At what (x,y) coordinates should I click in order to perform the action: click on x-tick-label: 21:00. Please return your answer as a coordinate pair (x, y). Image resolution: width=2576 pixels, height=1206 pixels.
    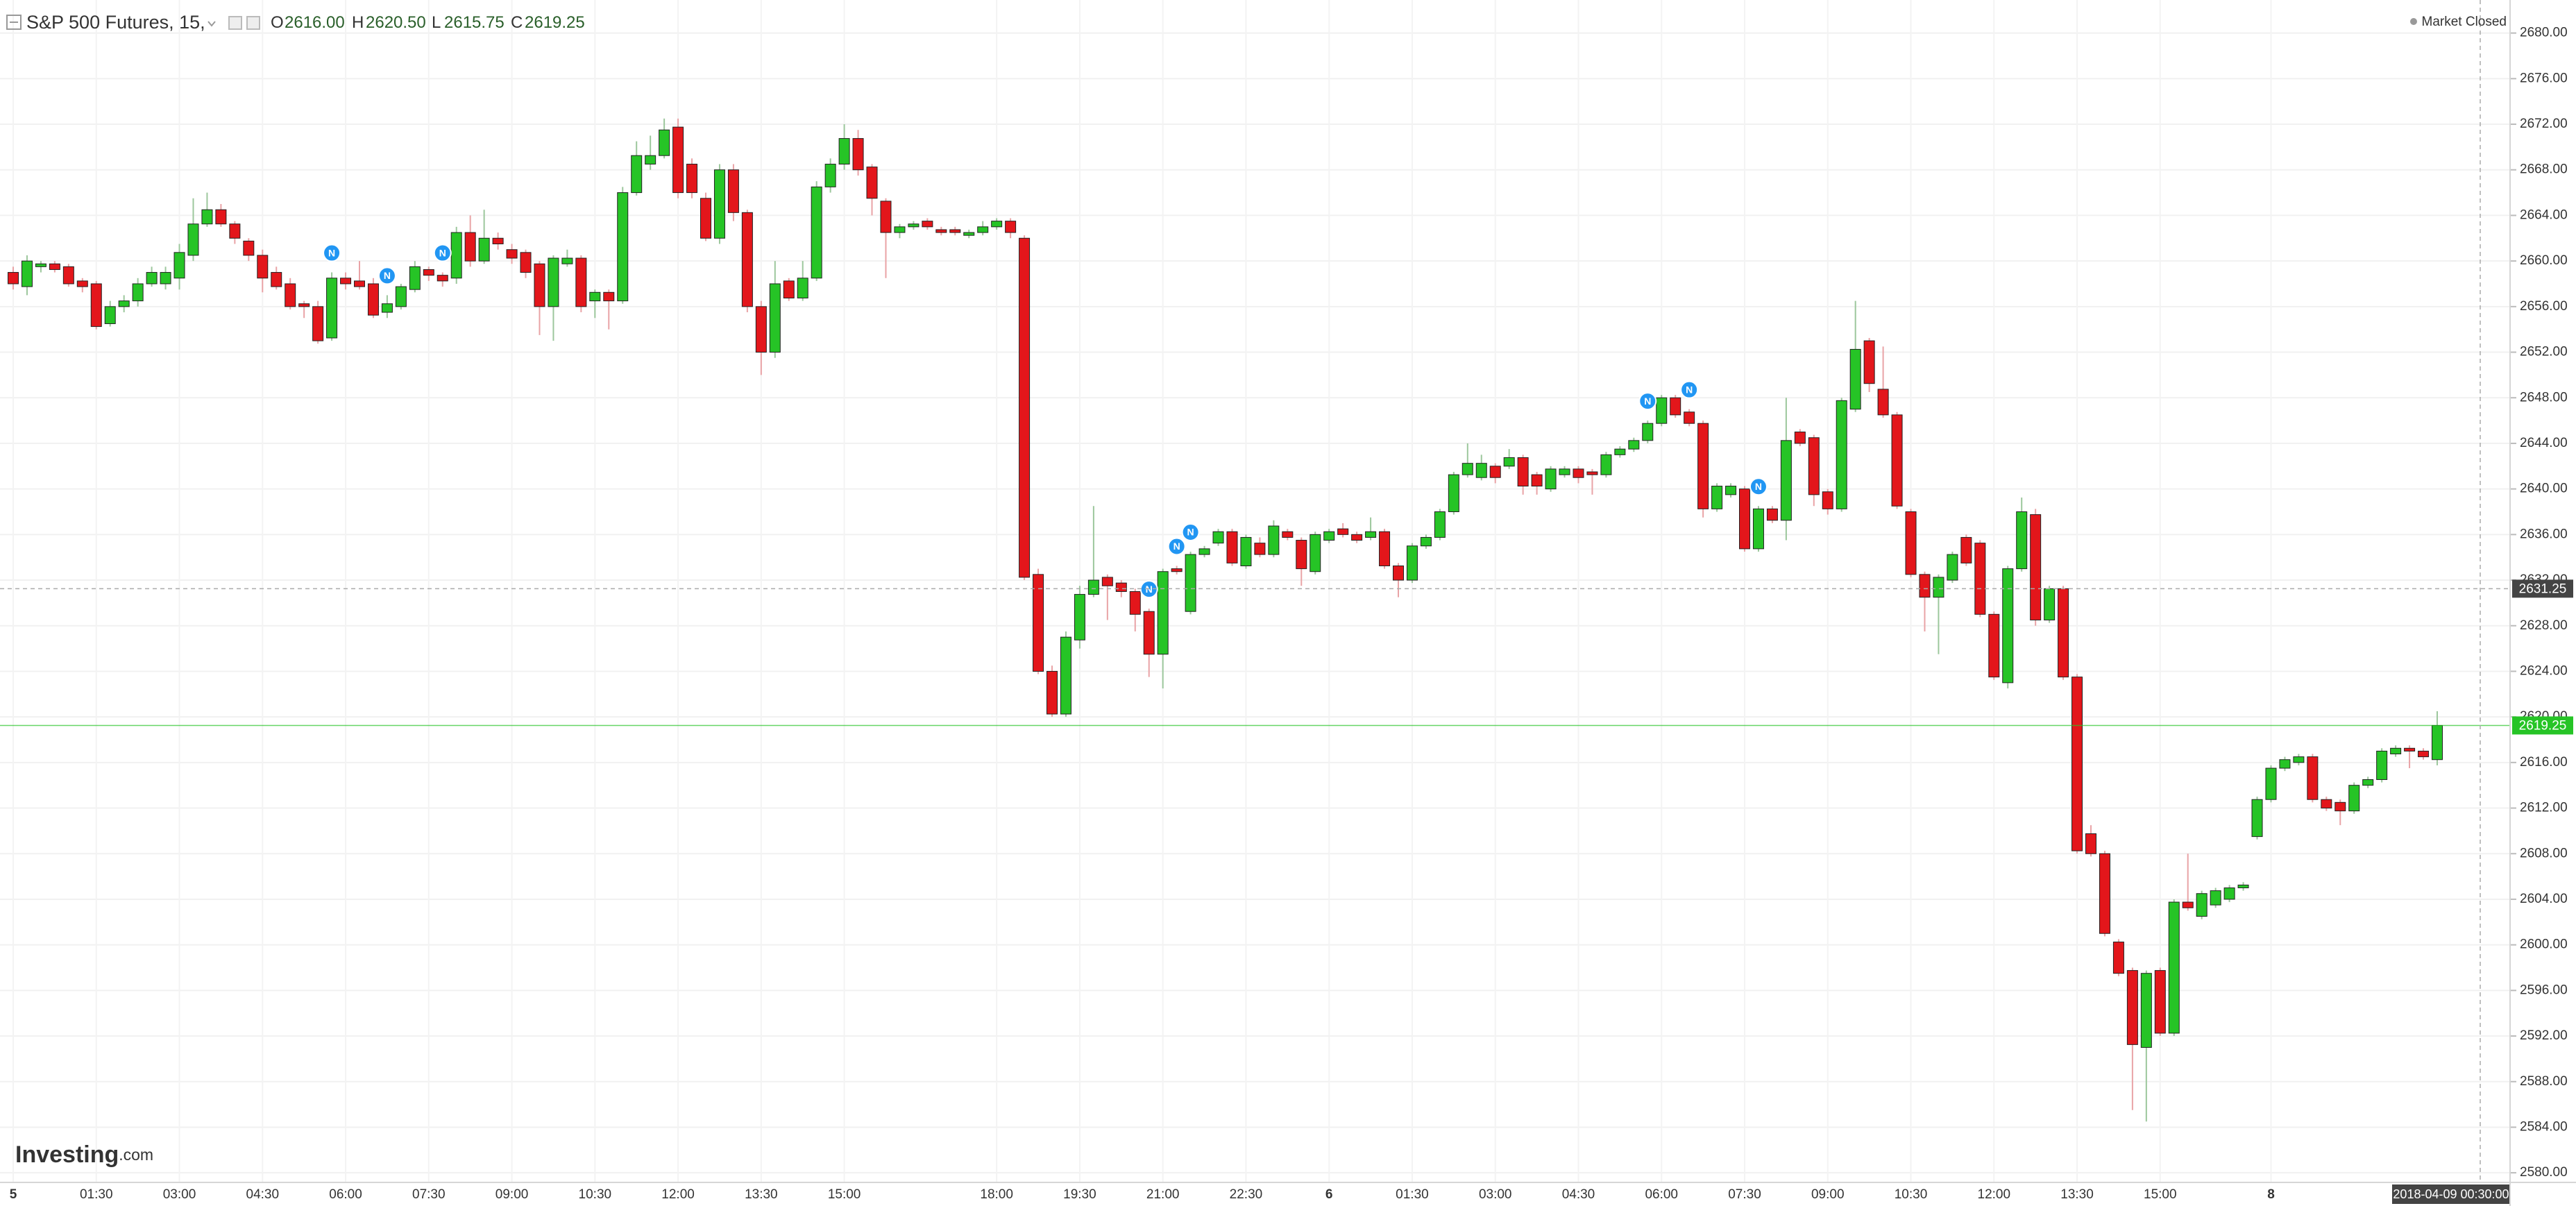
    Looking at the image, I should click on (1163, 1194).